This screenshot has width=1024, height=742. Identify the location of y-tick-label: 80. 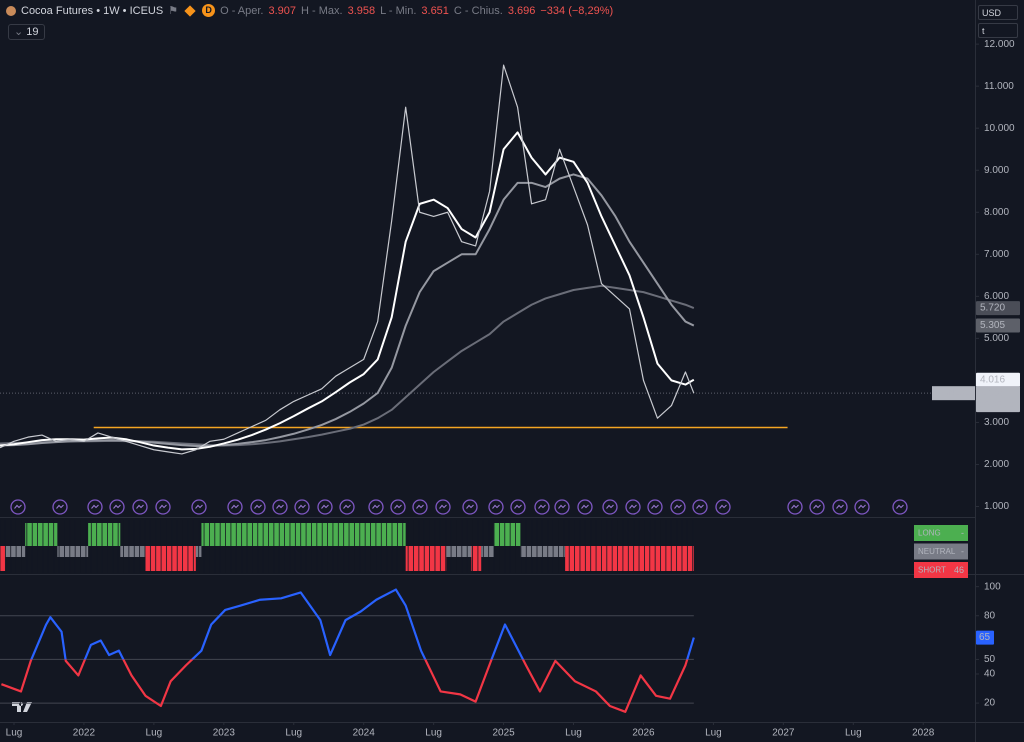
(990, 615).